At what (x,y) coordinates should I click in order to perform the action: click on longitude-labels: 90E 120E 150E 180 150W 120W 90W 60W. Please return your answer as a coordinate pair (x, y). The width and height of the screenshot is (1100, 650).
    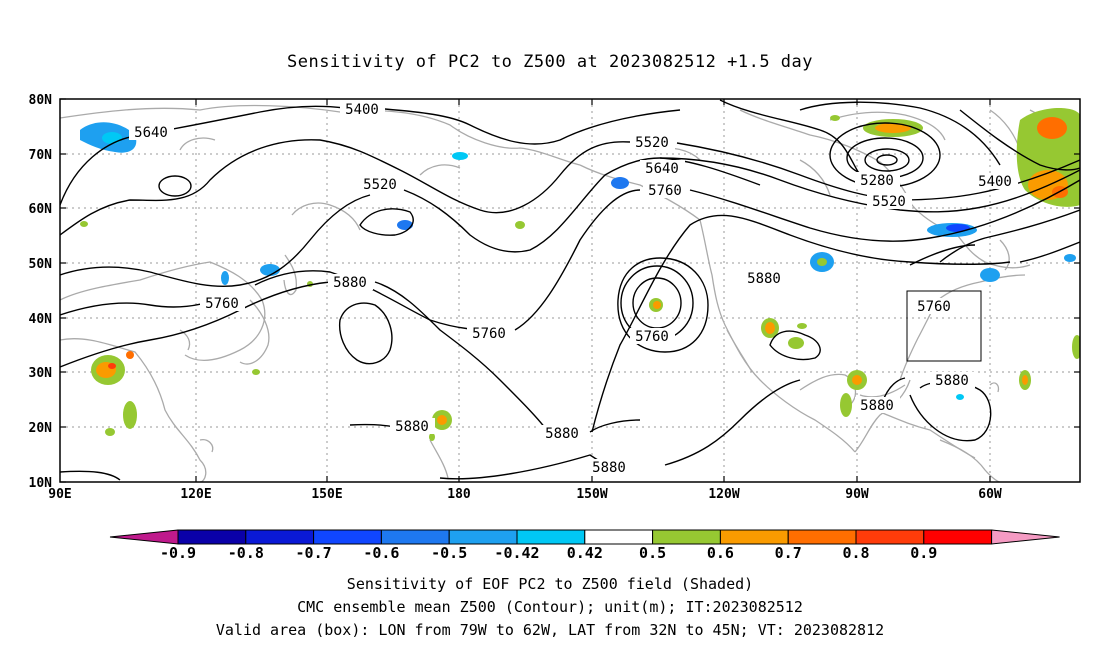
    Looking at the image, I should click on (525, 494).